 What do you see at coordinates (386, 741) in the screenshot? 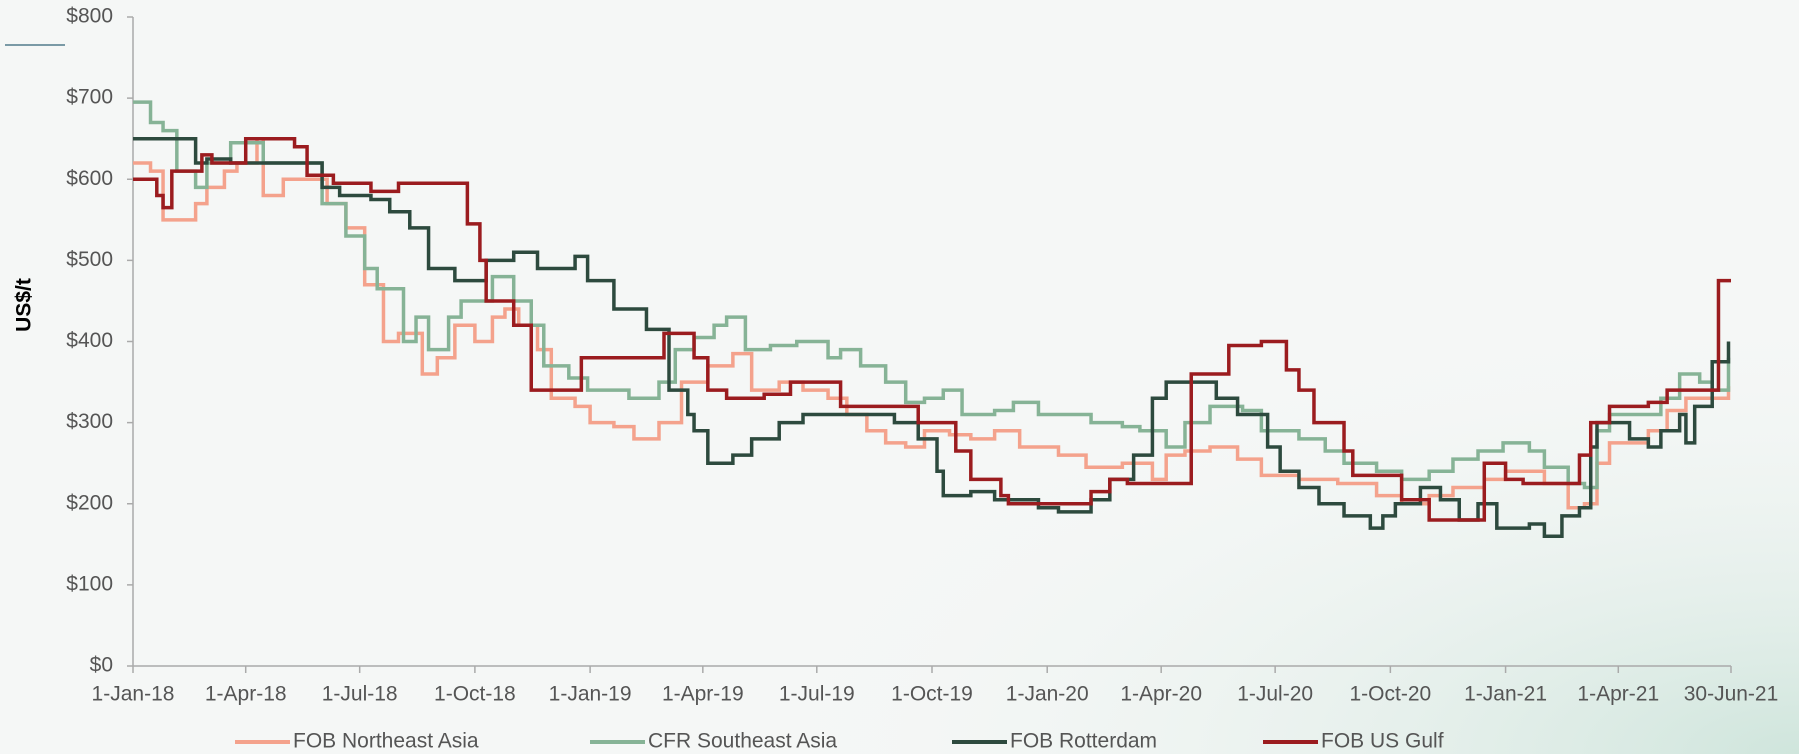
I see `legend-label: FOB Northeast Asia` at bounding box center [386, 741].